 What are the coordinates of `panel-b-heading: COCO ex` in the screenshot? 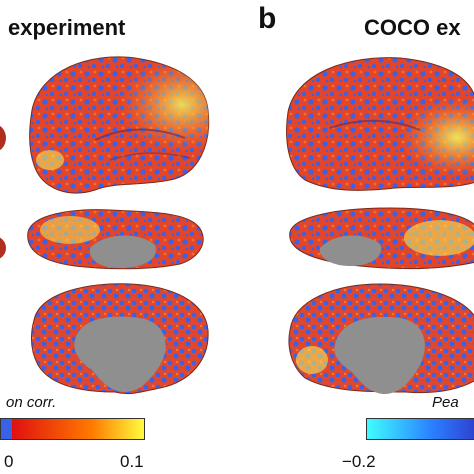 It's located at (412, 27).